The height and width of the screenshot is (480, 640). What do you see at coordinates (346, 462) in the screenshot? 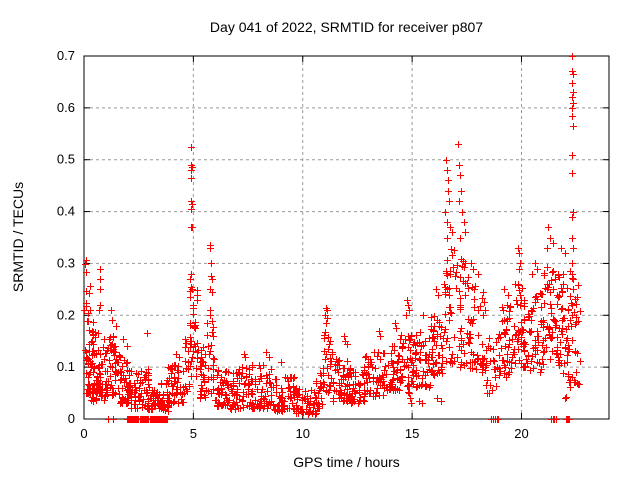
I see `x-axis-label: GPS time / hours` at bounding box center [346, 462].